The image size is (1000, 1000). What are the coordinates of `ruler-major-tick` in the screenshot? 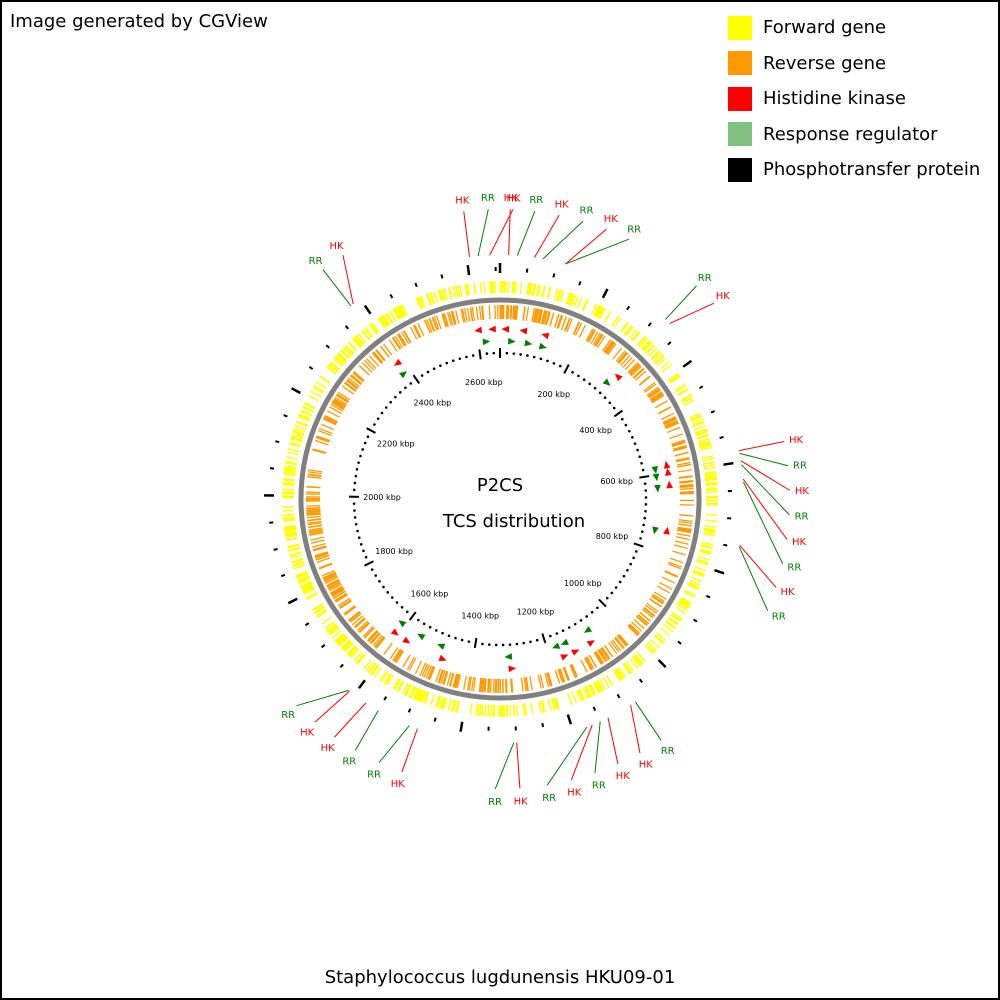 It's located at (644, 477).